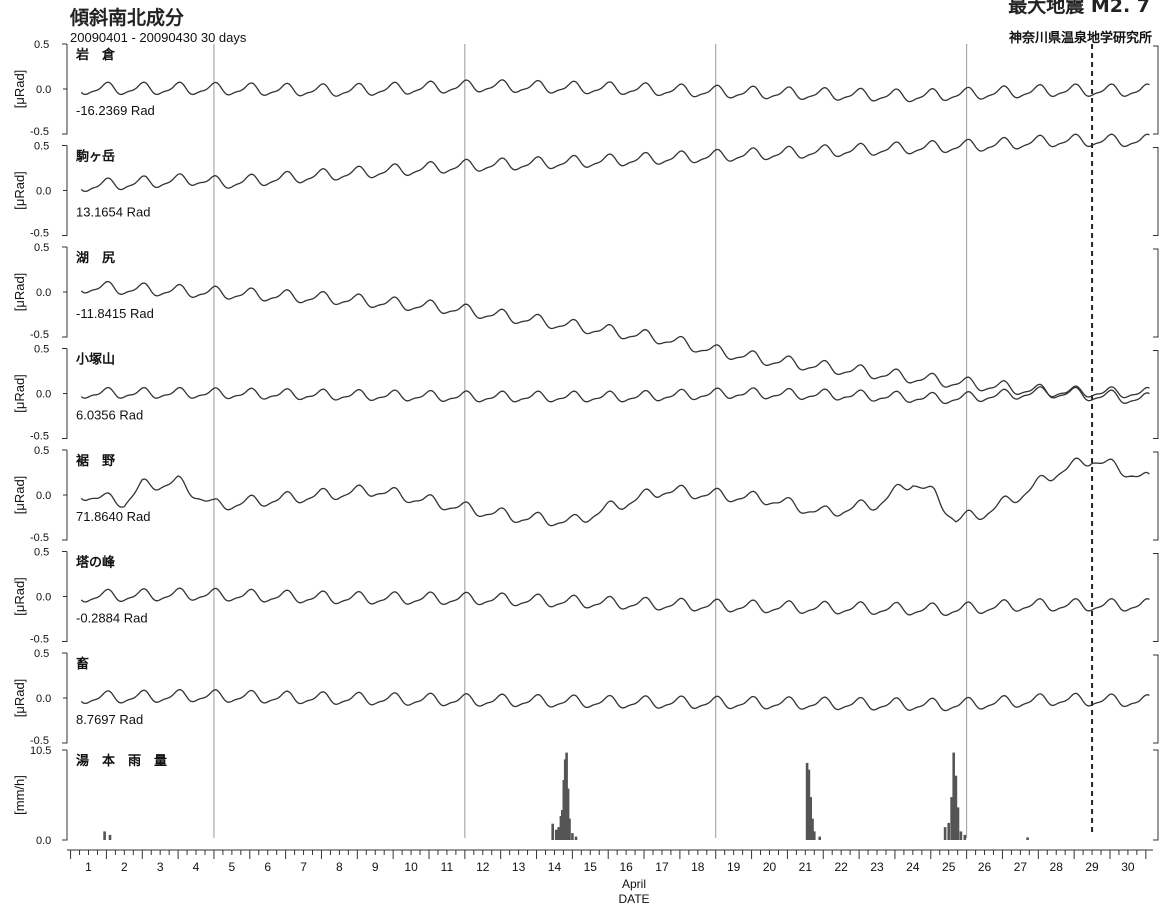 The width and height of the screenshot is (1164, 917). I want to click on x-tick-label: 1, so click(88, 867).